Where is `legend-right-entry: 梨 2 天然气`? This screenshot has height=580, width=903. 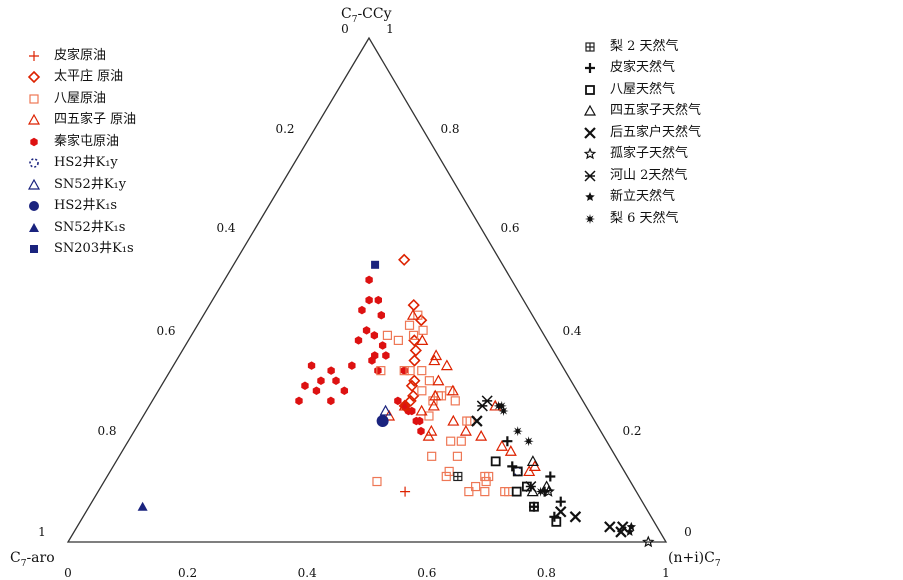 legend-right-entry: 梨 2 天然气 is located at coordinates (640, 47).